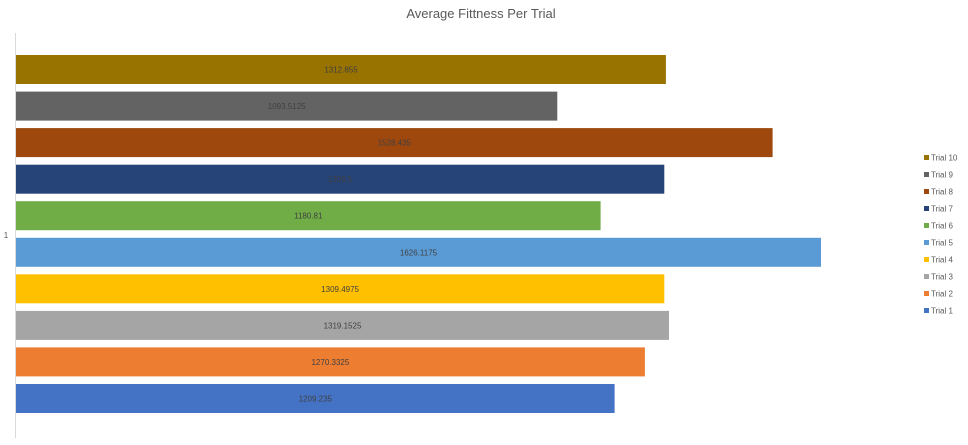  What do you see at coordinates (942, 175) in the screenshot?
I see `legend-label-trial-9: Trial 9` at bounding box center [942, 175].